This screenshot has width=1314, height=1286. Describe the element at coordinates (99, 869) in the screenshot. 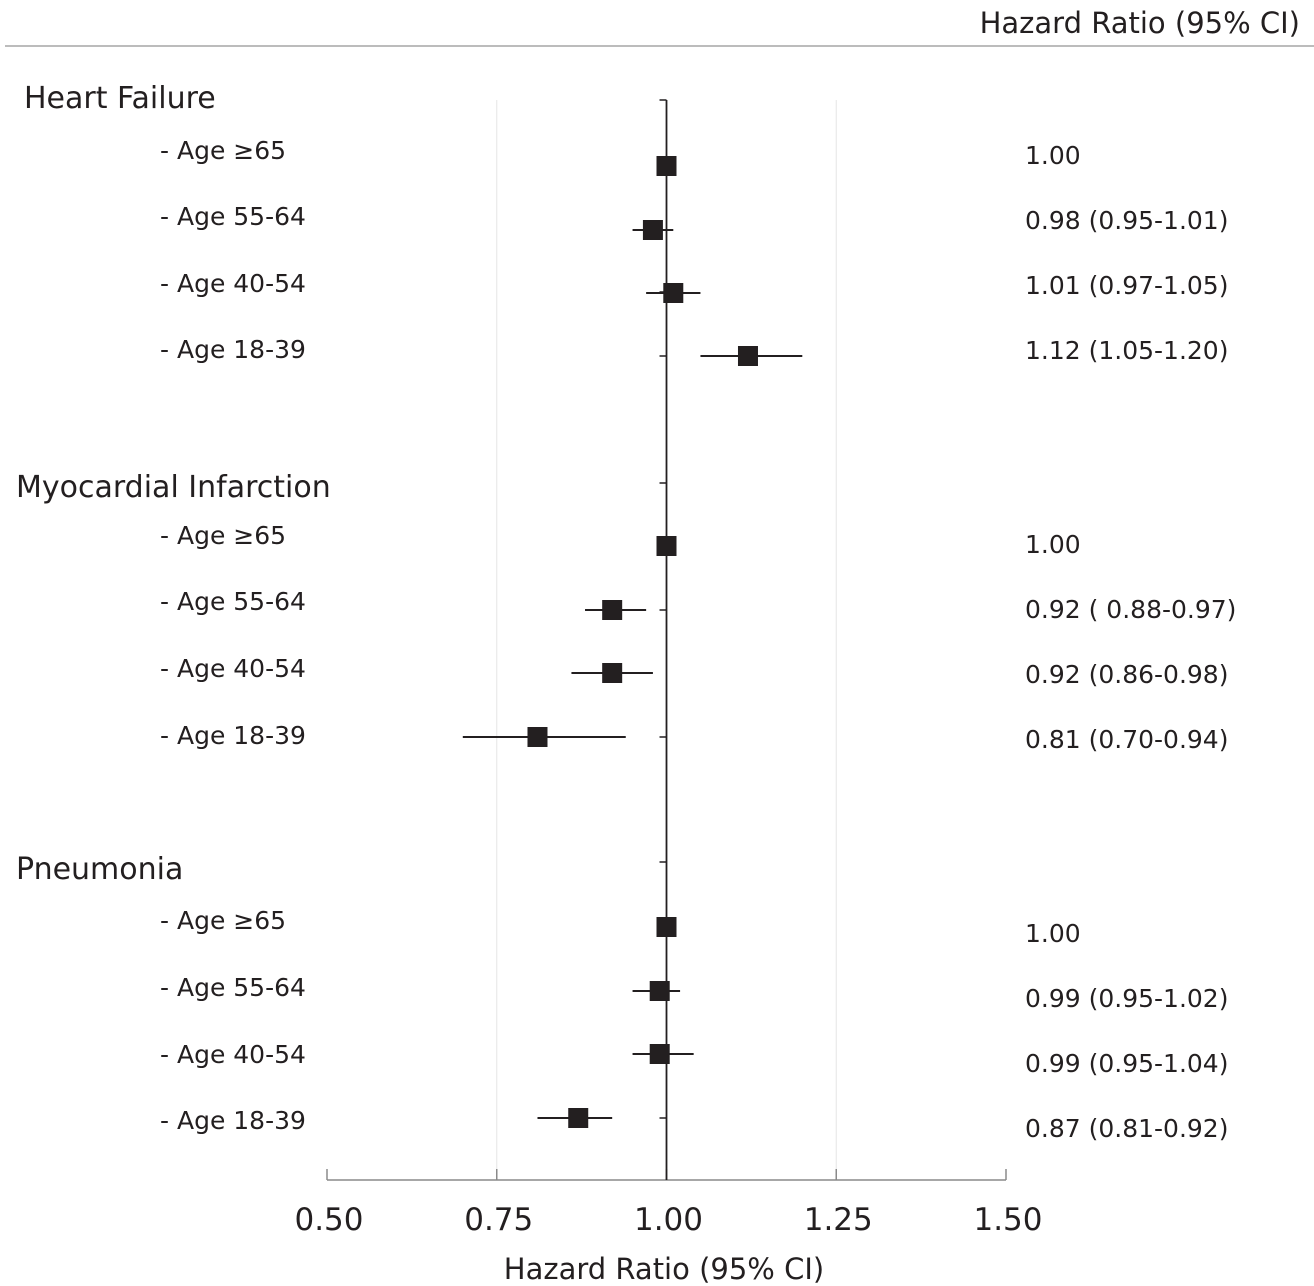

I see `group-label: Pneumonia` at that location.